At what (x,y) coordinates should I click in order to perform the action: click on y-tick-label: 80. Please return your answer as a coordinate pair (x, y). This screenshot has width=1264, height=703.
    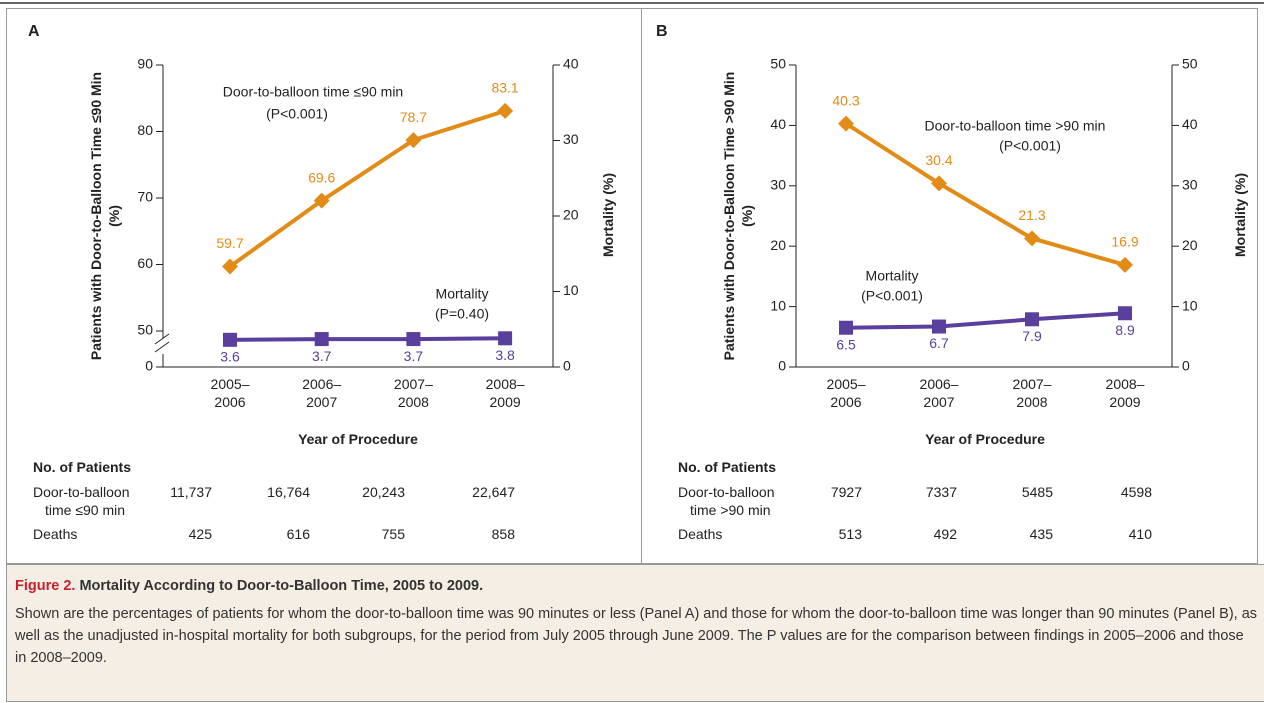
    Looking at the image, I should click on (145, 130).